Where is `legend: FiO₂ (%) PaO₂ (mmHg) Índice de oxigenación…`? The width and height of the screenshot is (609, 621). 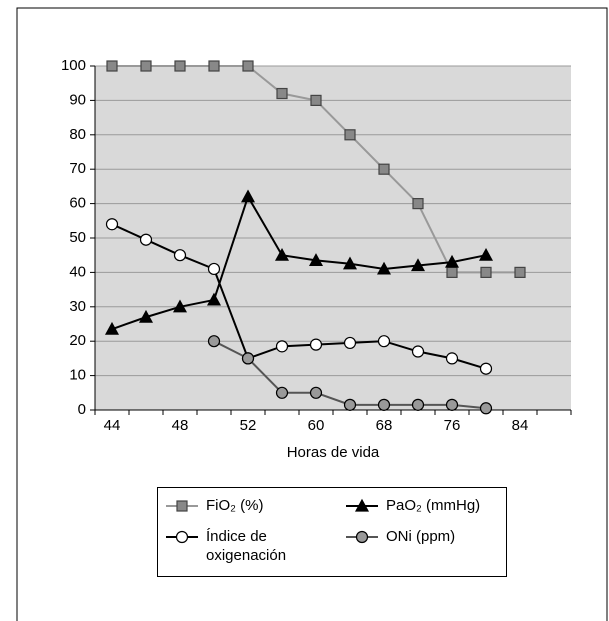 legend: FiO₂ (%) PaO₂ (mmHg) Índice de oxigenación… is located at coordinates (332, 532).